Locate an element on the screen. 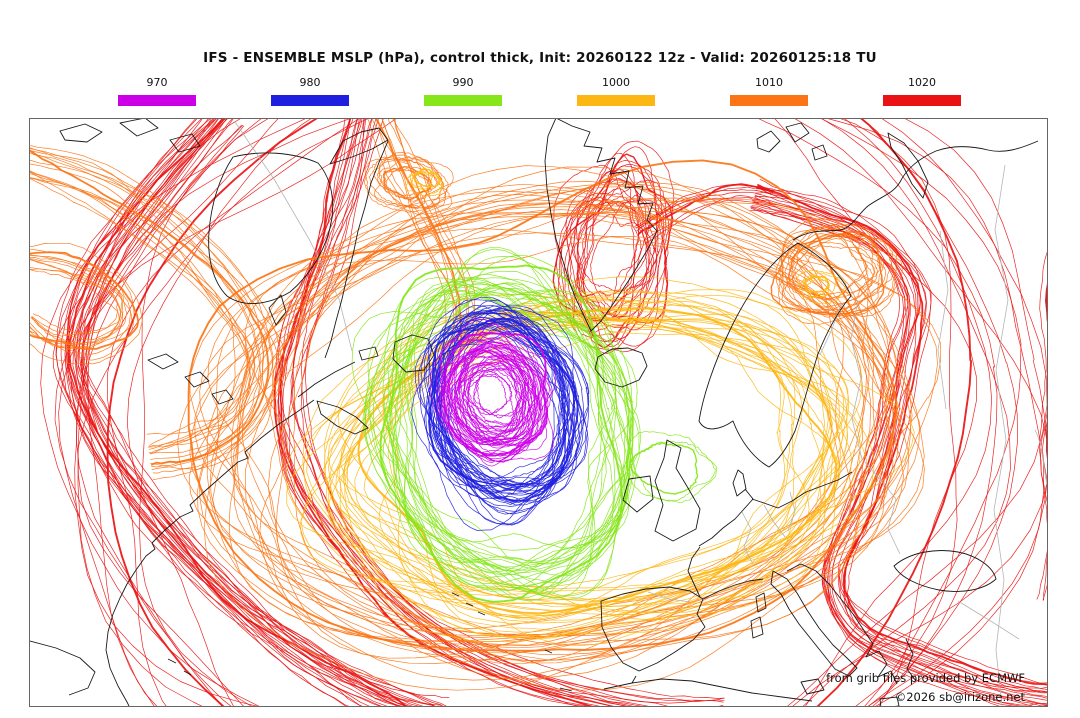  legend-item-980: 980 is located at coordinates (310, 91).